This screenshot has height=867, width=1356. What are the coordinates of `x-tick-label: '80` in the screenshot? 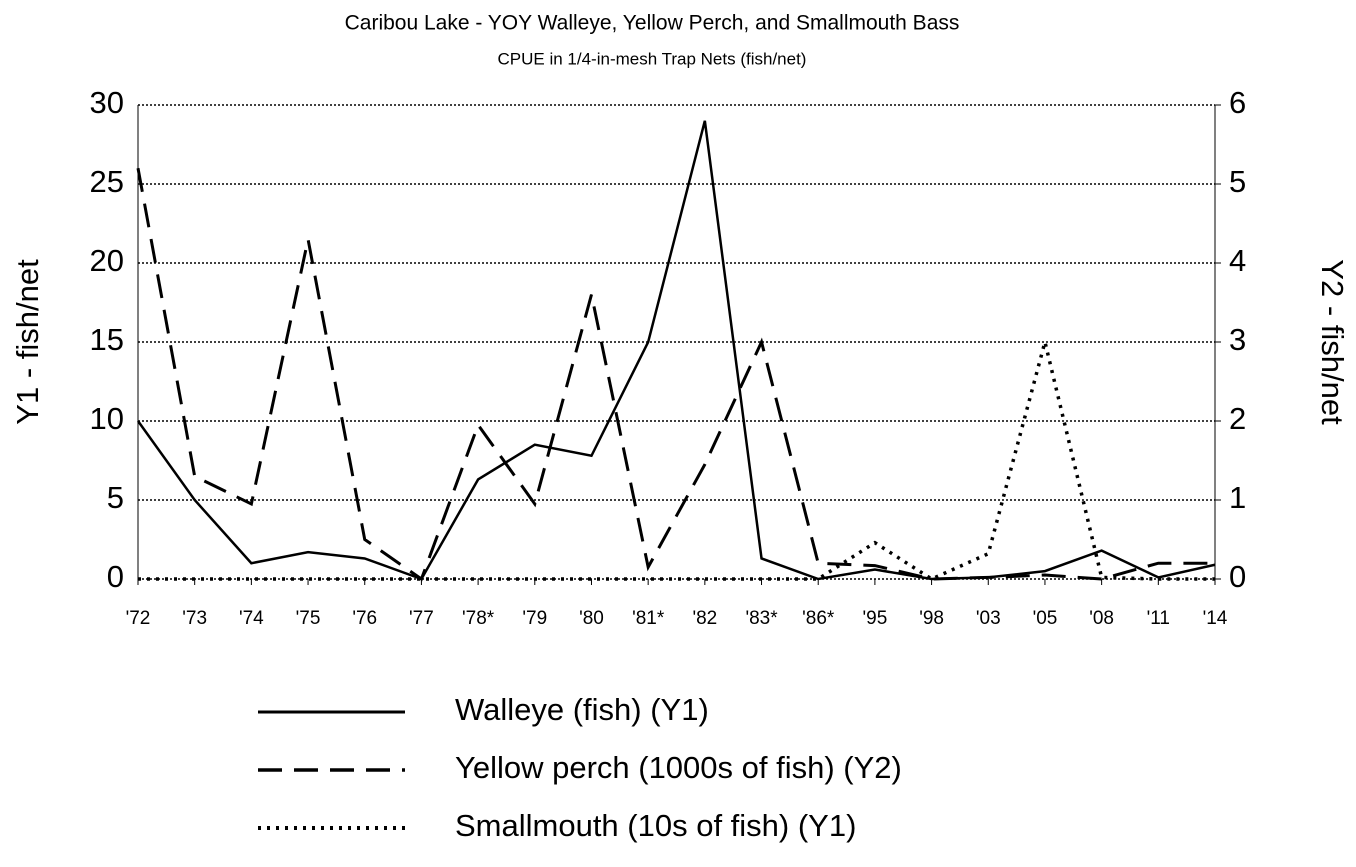 It's located at (591, 618).